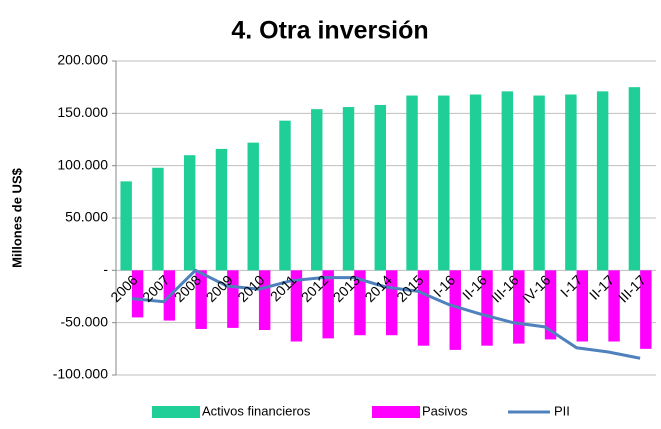  I want to click on y-tick-label: -, so click(105, 269).